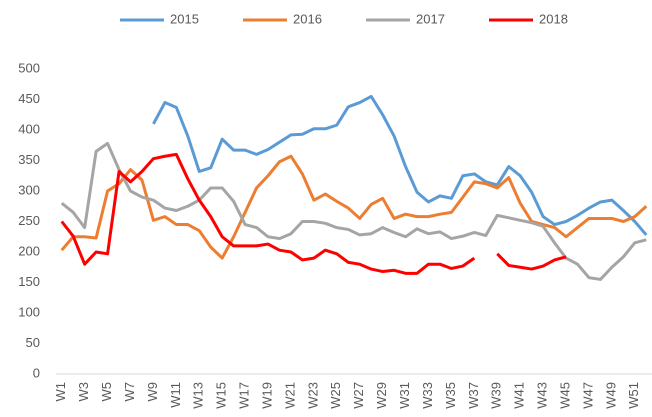 The width and height of the screenshot is (652, 417). I want to click on y-tick-label: 50, so click(33, 342).